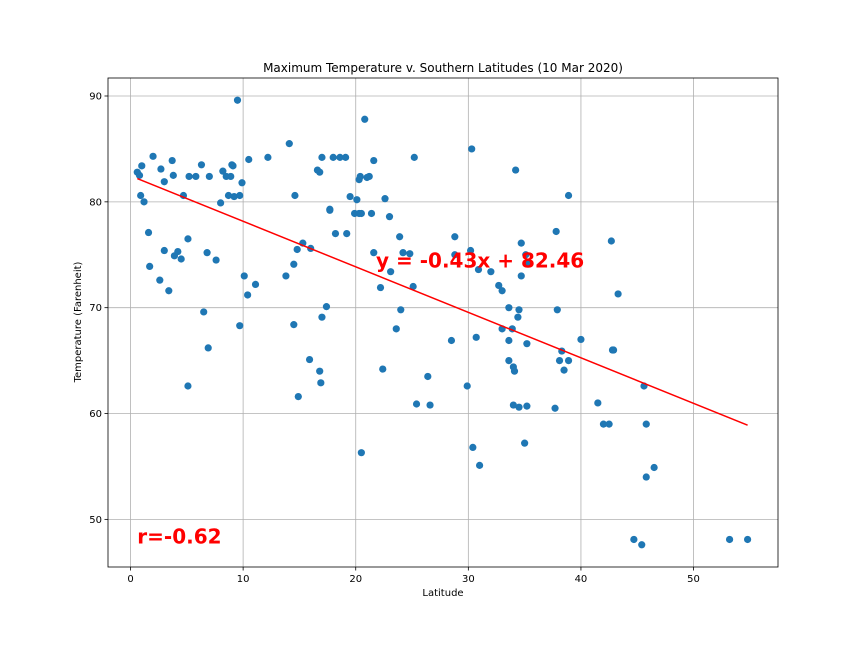 Image resolution: width=864 pixels, height=648 pixels. I want to click on x-tick-label: 0, so click(130, 579).